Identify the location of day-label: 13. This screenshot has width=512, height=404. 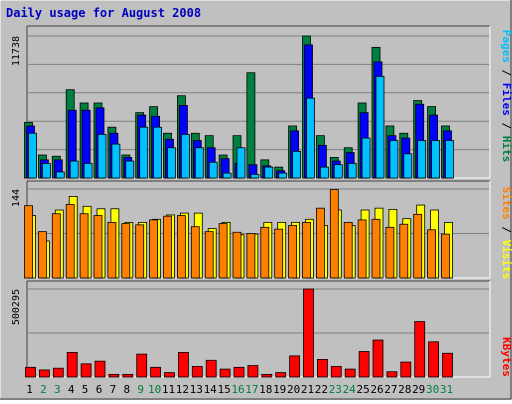
(196, 389).